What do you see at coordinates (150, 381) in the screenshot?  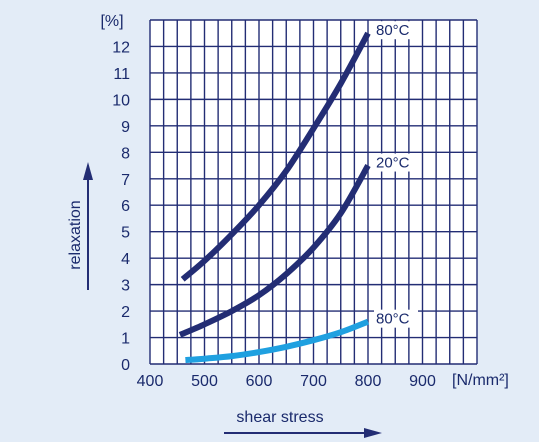 I see `x-tick-label: 400` at bounding box center [150, 381].